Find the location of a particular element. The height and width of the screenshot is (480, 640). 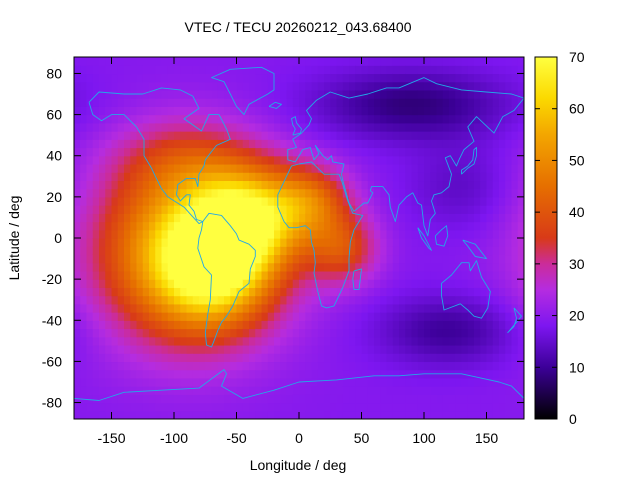

colorbar-tick-label: 10 is located at coordinates (577, 367).